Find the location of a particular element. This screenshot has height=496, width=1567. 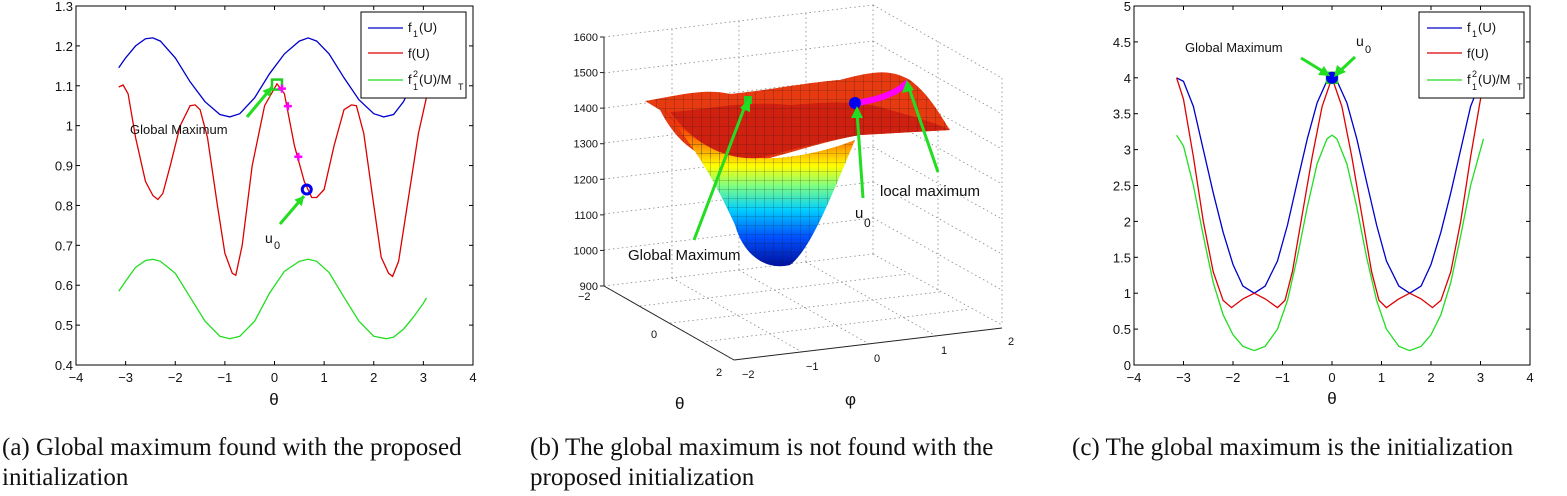

chart-a-plot-area is located at coordinates (273, 188).